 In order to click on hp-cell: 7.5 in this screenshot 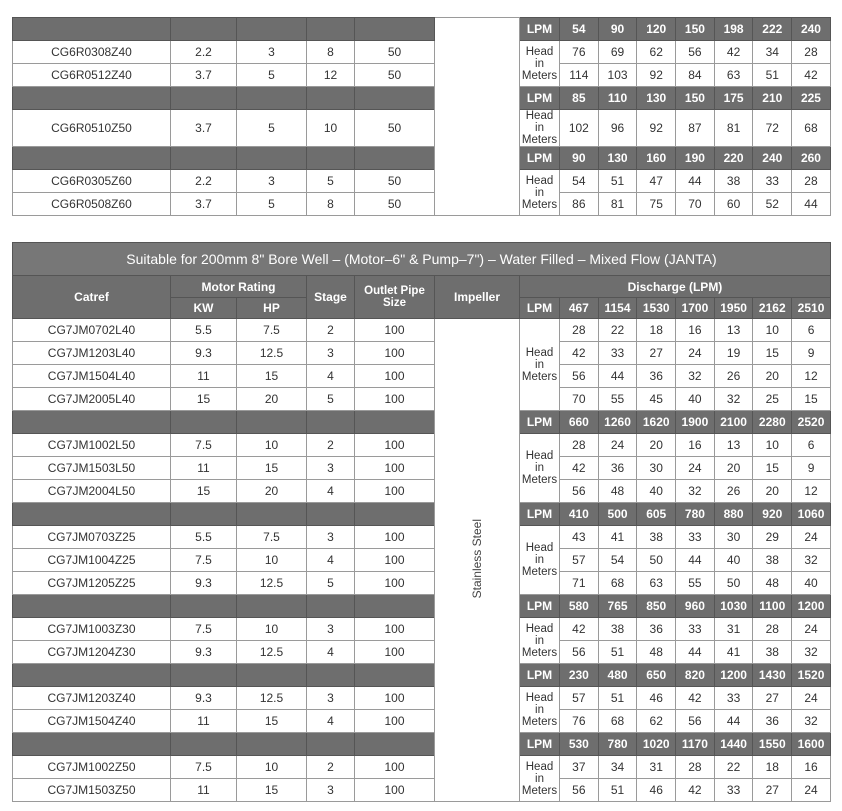, I will do `click(271, 330)`.